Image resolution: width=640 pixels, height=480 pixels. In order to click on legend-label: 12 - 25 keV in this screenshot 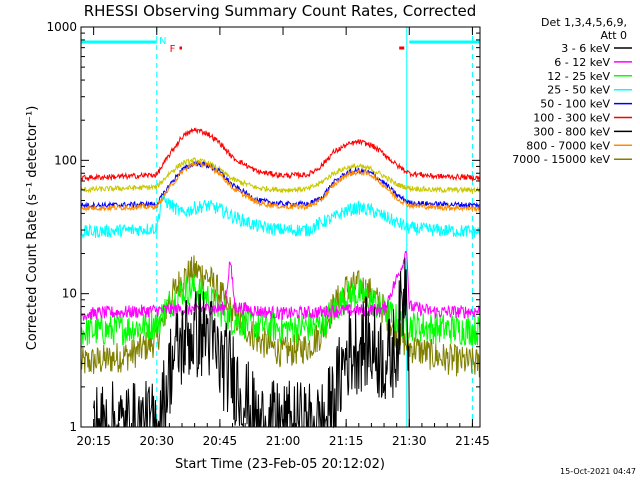, I will do `click(578, 76)`.